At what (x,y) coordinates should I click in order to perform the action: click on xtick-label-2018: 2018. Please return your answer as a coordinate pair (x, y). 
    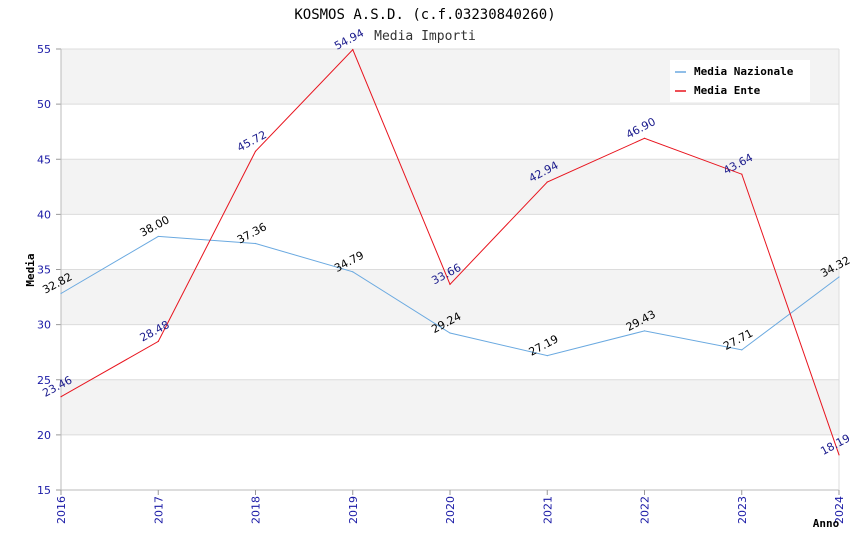
    Looking at the image, I should click on (256, 510).